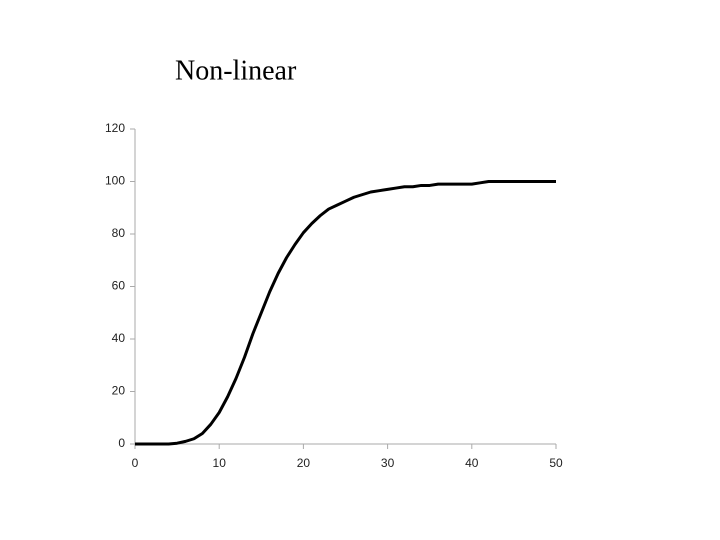 This screenshot has height=540, width=720. I want to click on y-tick-label: 100, so click(115, 181).